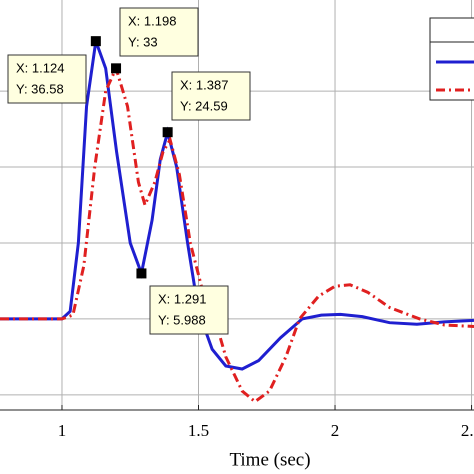 The height and width of the screenshot is (474, 474). What do you see at coordinates (143, 41) in the screenshot?
I see `data-tip-text: Y: 33` at bounding box center [143, 41].